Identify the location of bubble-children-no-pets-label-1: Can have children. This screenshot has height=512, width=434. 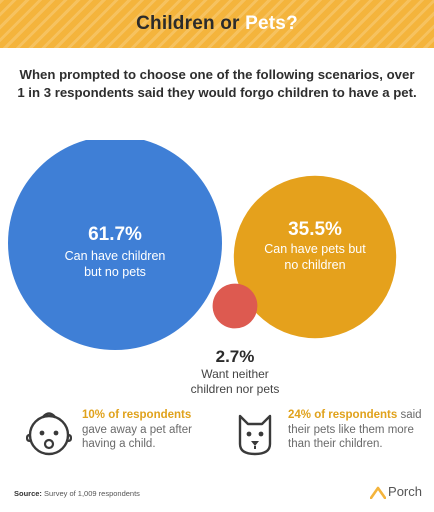
(115, 256).